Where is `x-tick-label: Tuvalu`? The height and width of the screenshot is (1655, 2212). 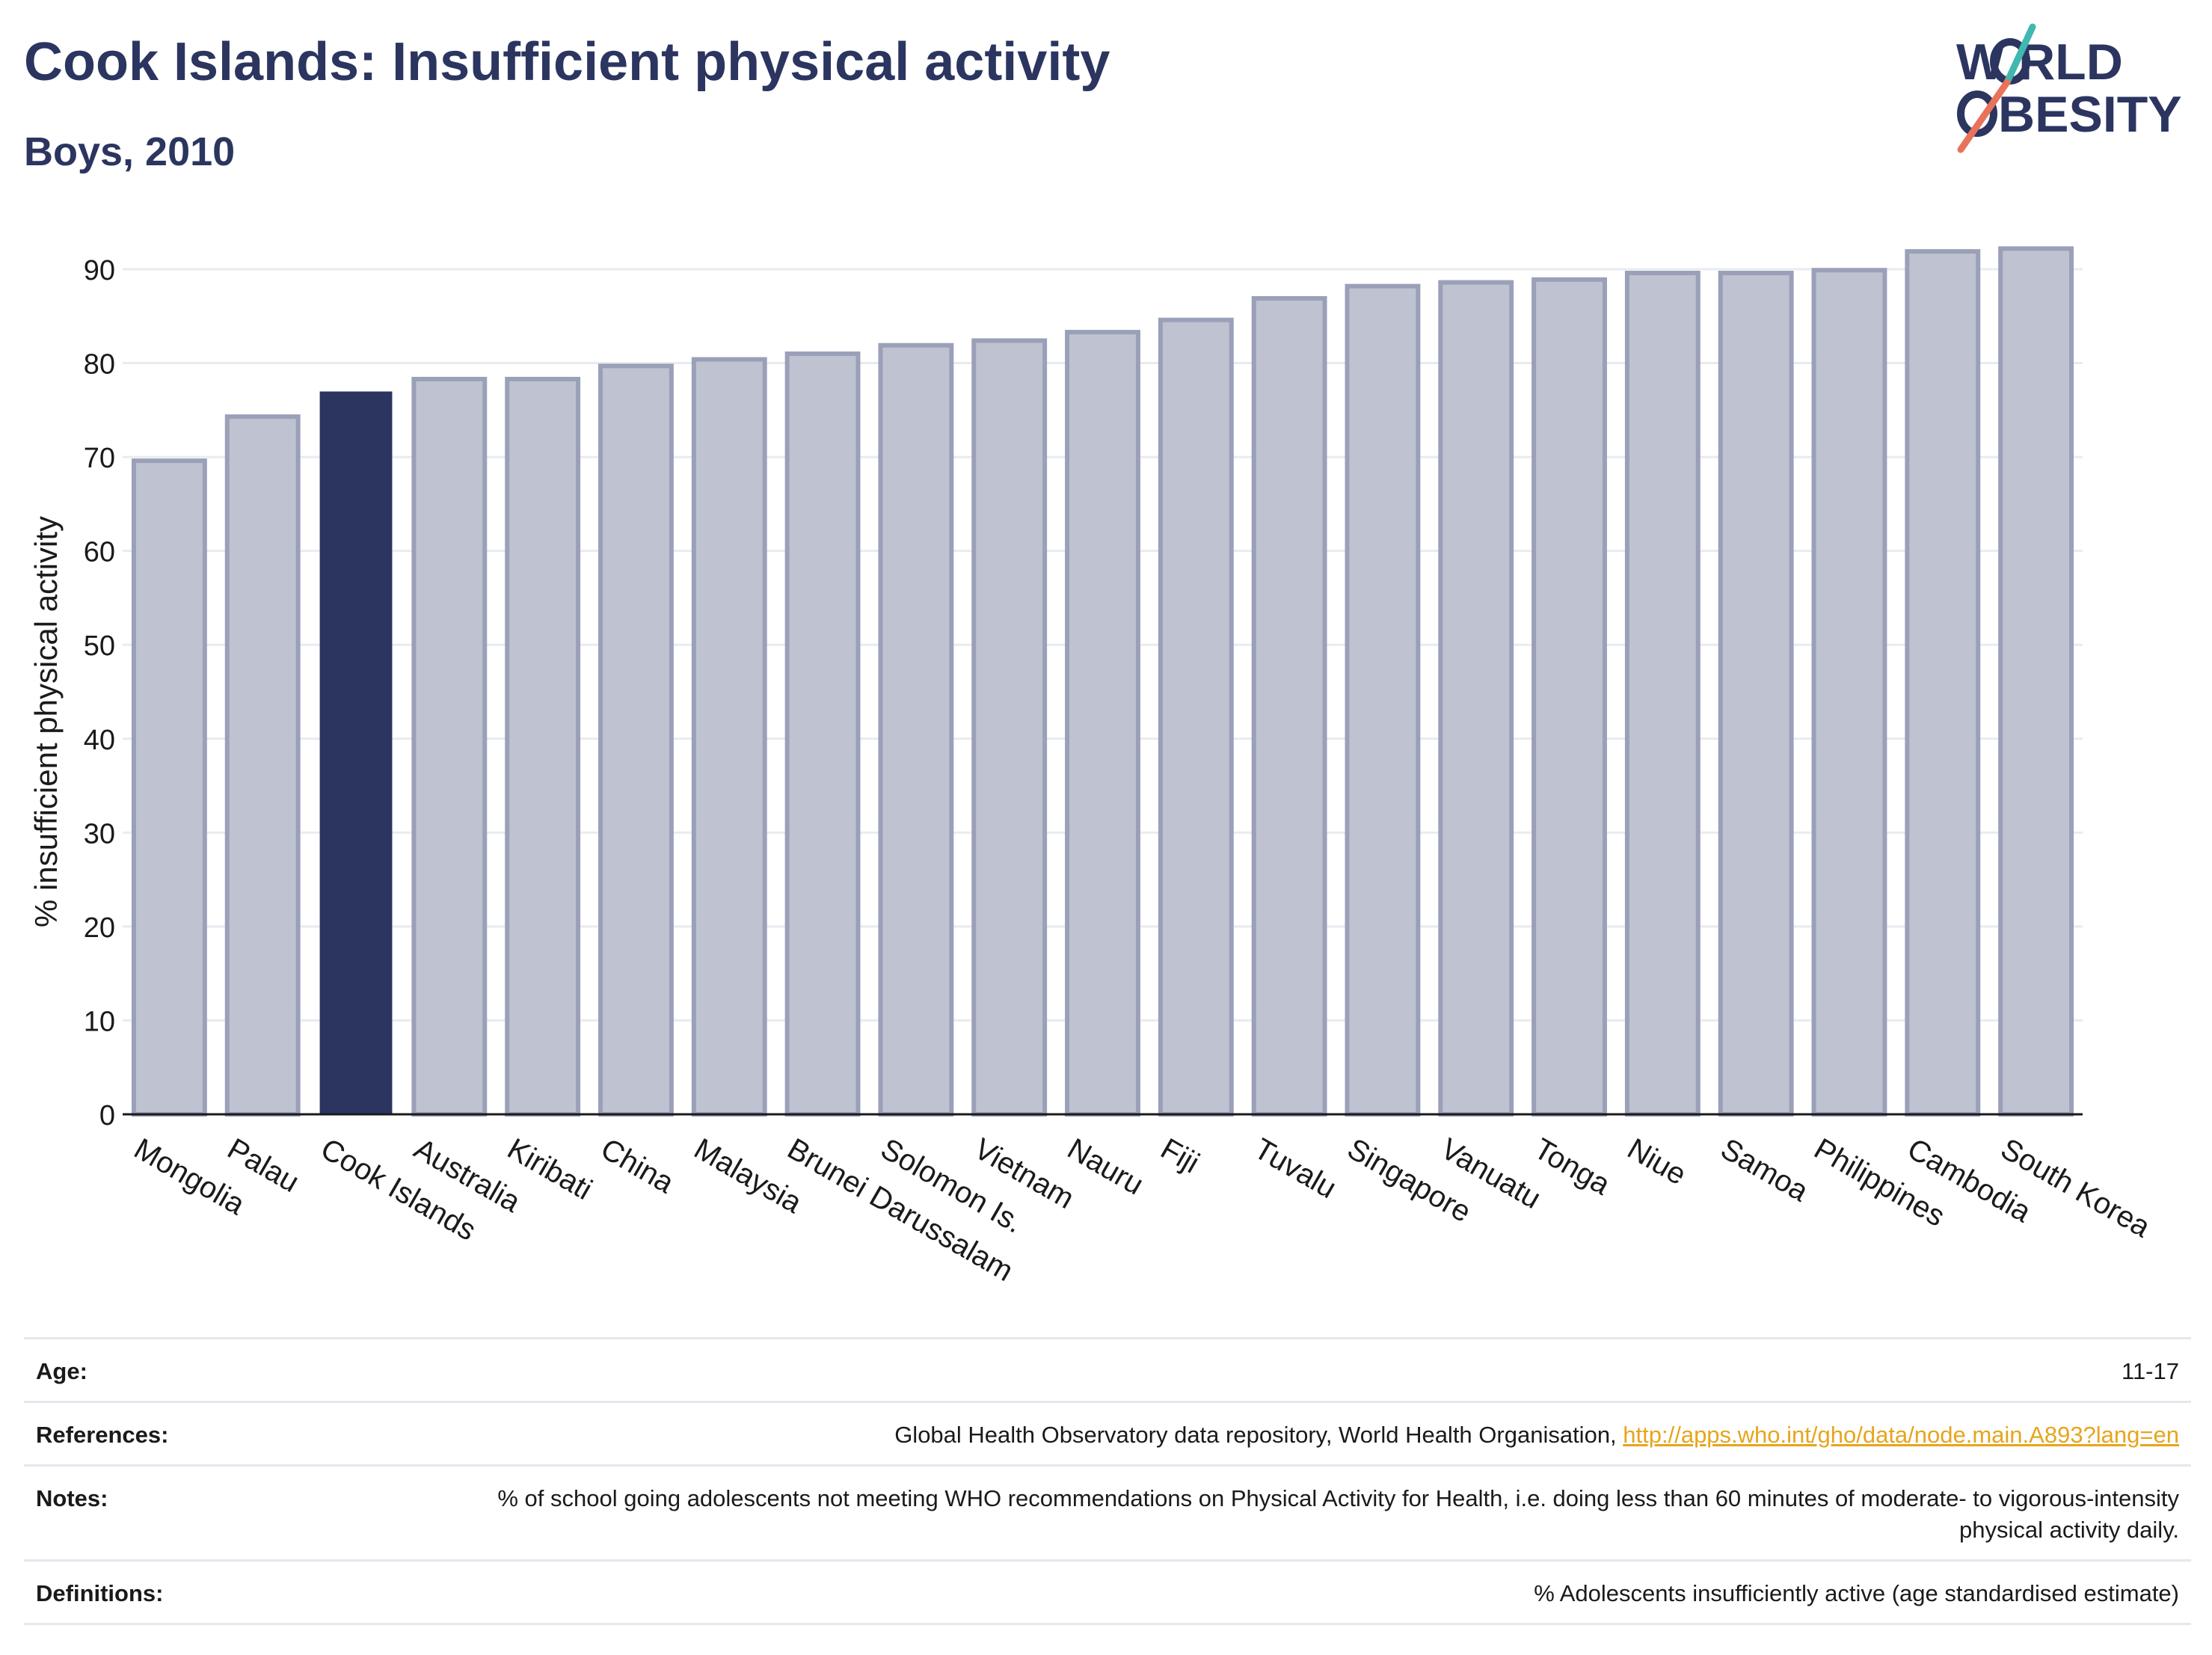
x-tick-label: Tuvalu is located at coordinates (1295, 1168).